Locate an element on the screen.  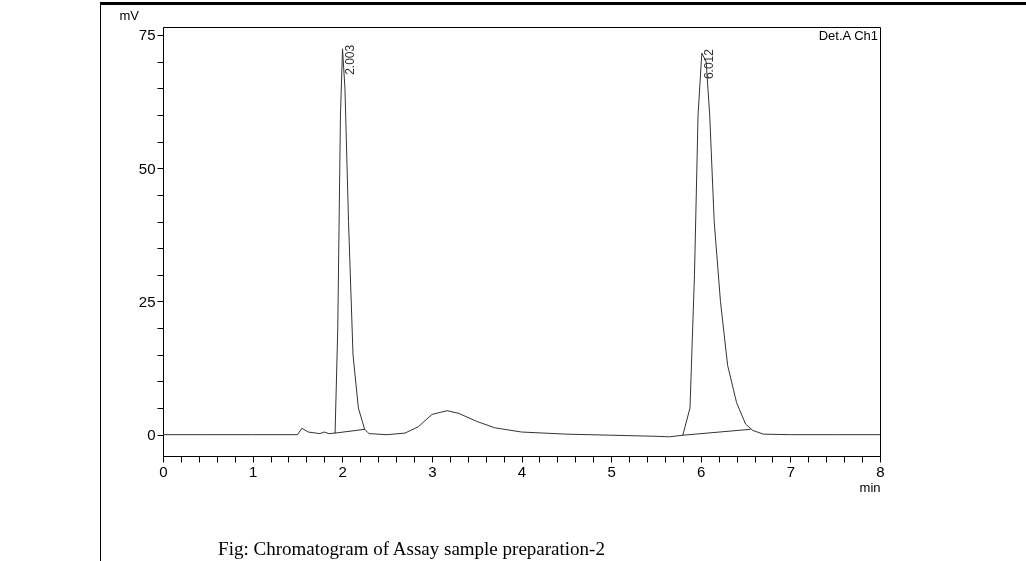
y-tick-label: 25 is located at coordinates (147, 301).